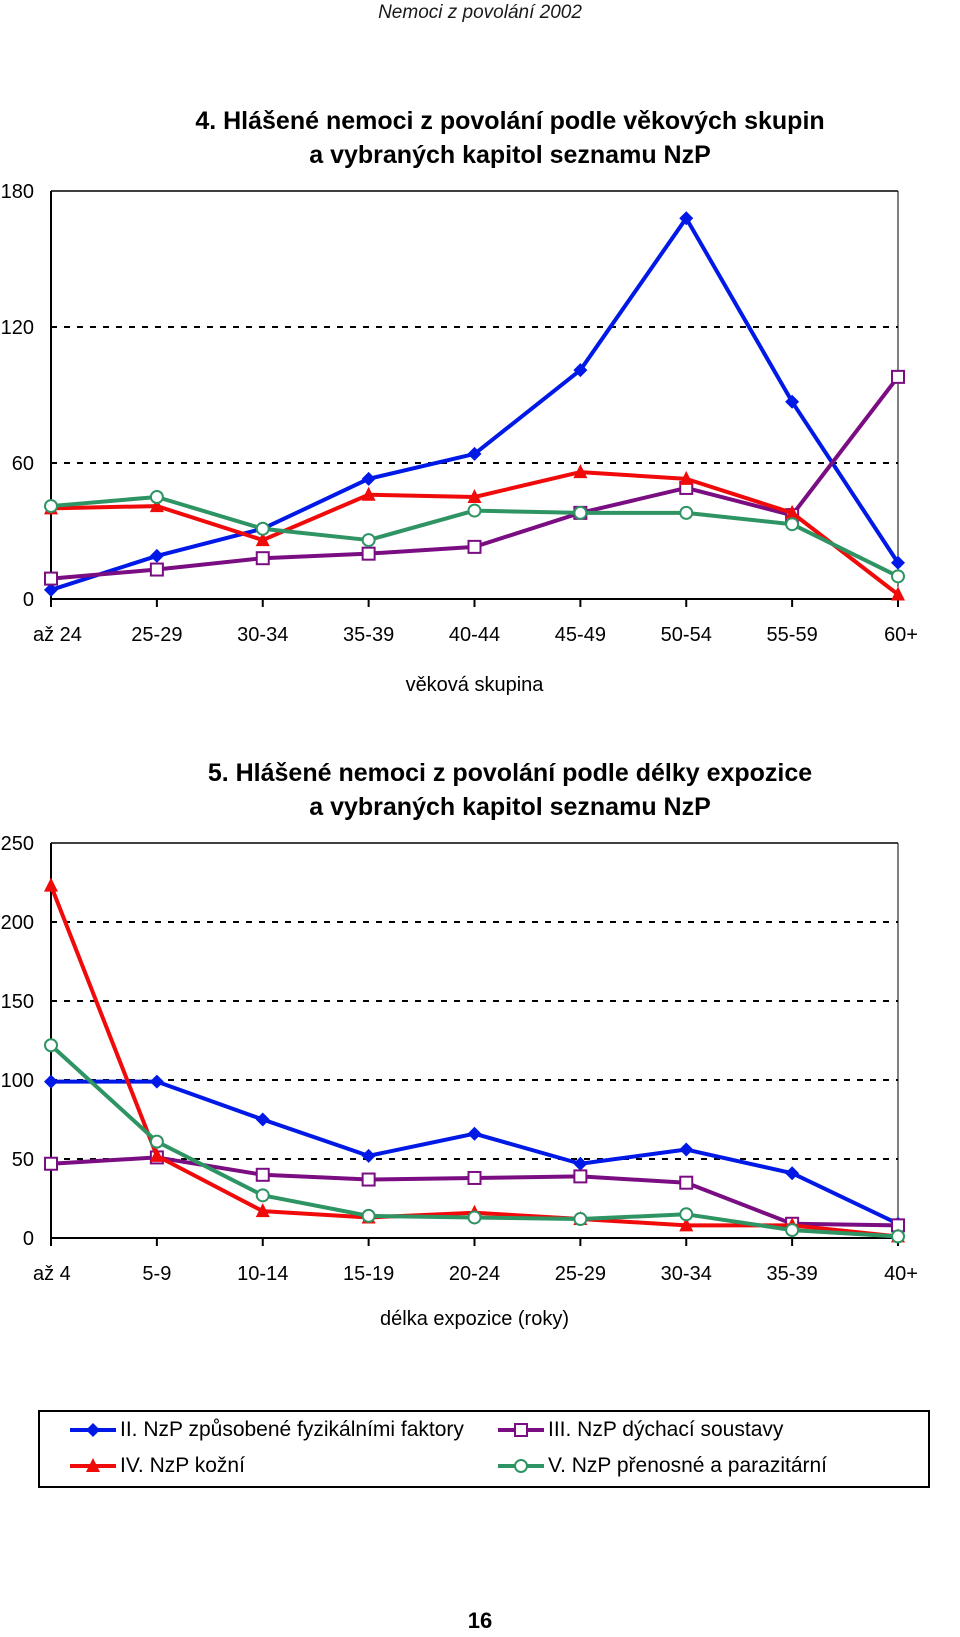  What do you see at coordinates (521, 1430) in the screenshot?
I see `square-marker-icon` at bounding box center [521, 1430].